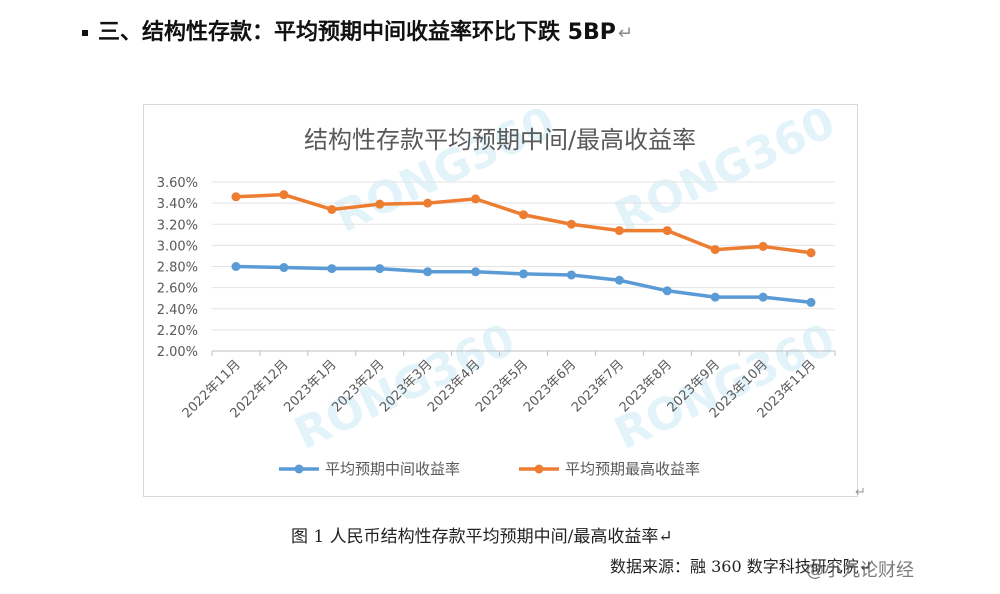 The image size is (1000, 594). What do you see at coordinates (632, 469) in the screenshot?
I see `legend-label: 平均预期最高收益率` at bounding box center [632, 469].